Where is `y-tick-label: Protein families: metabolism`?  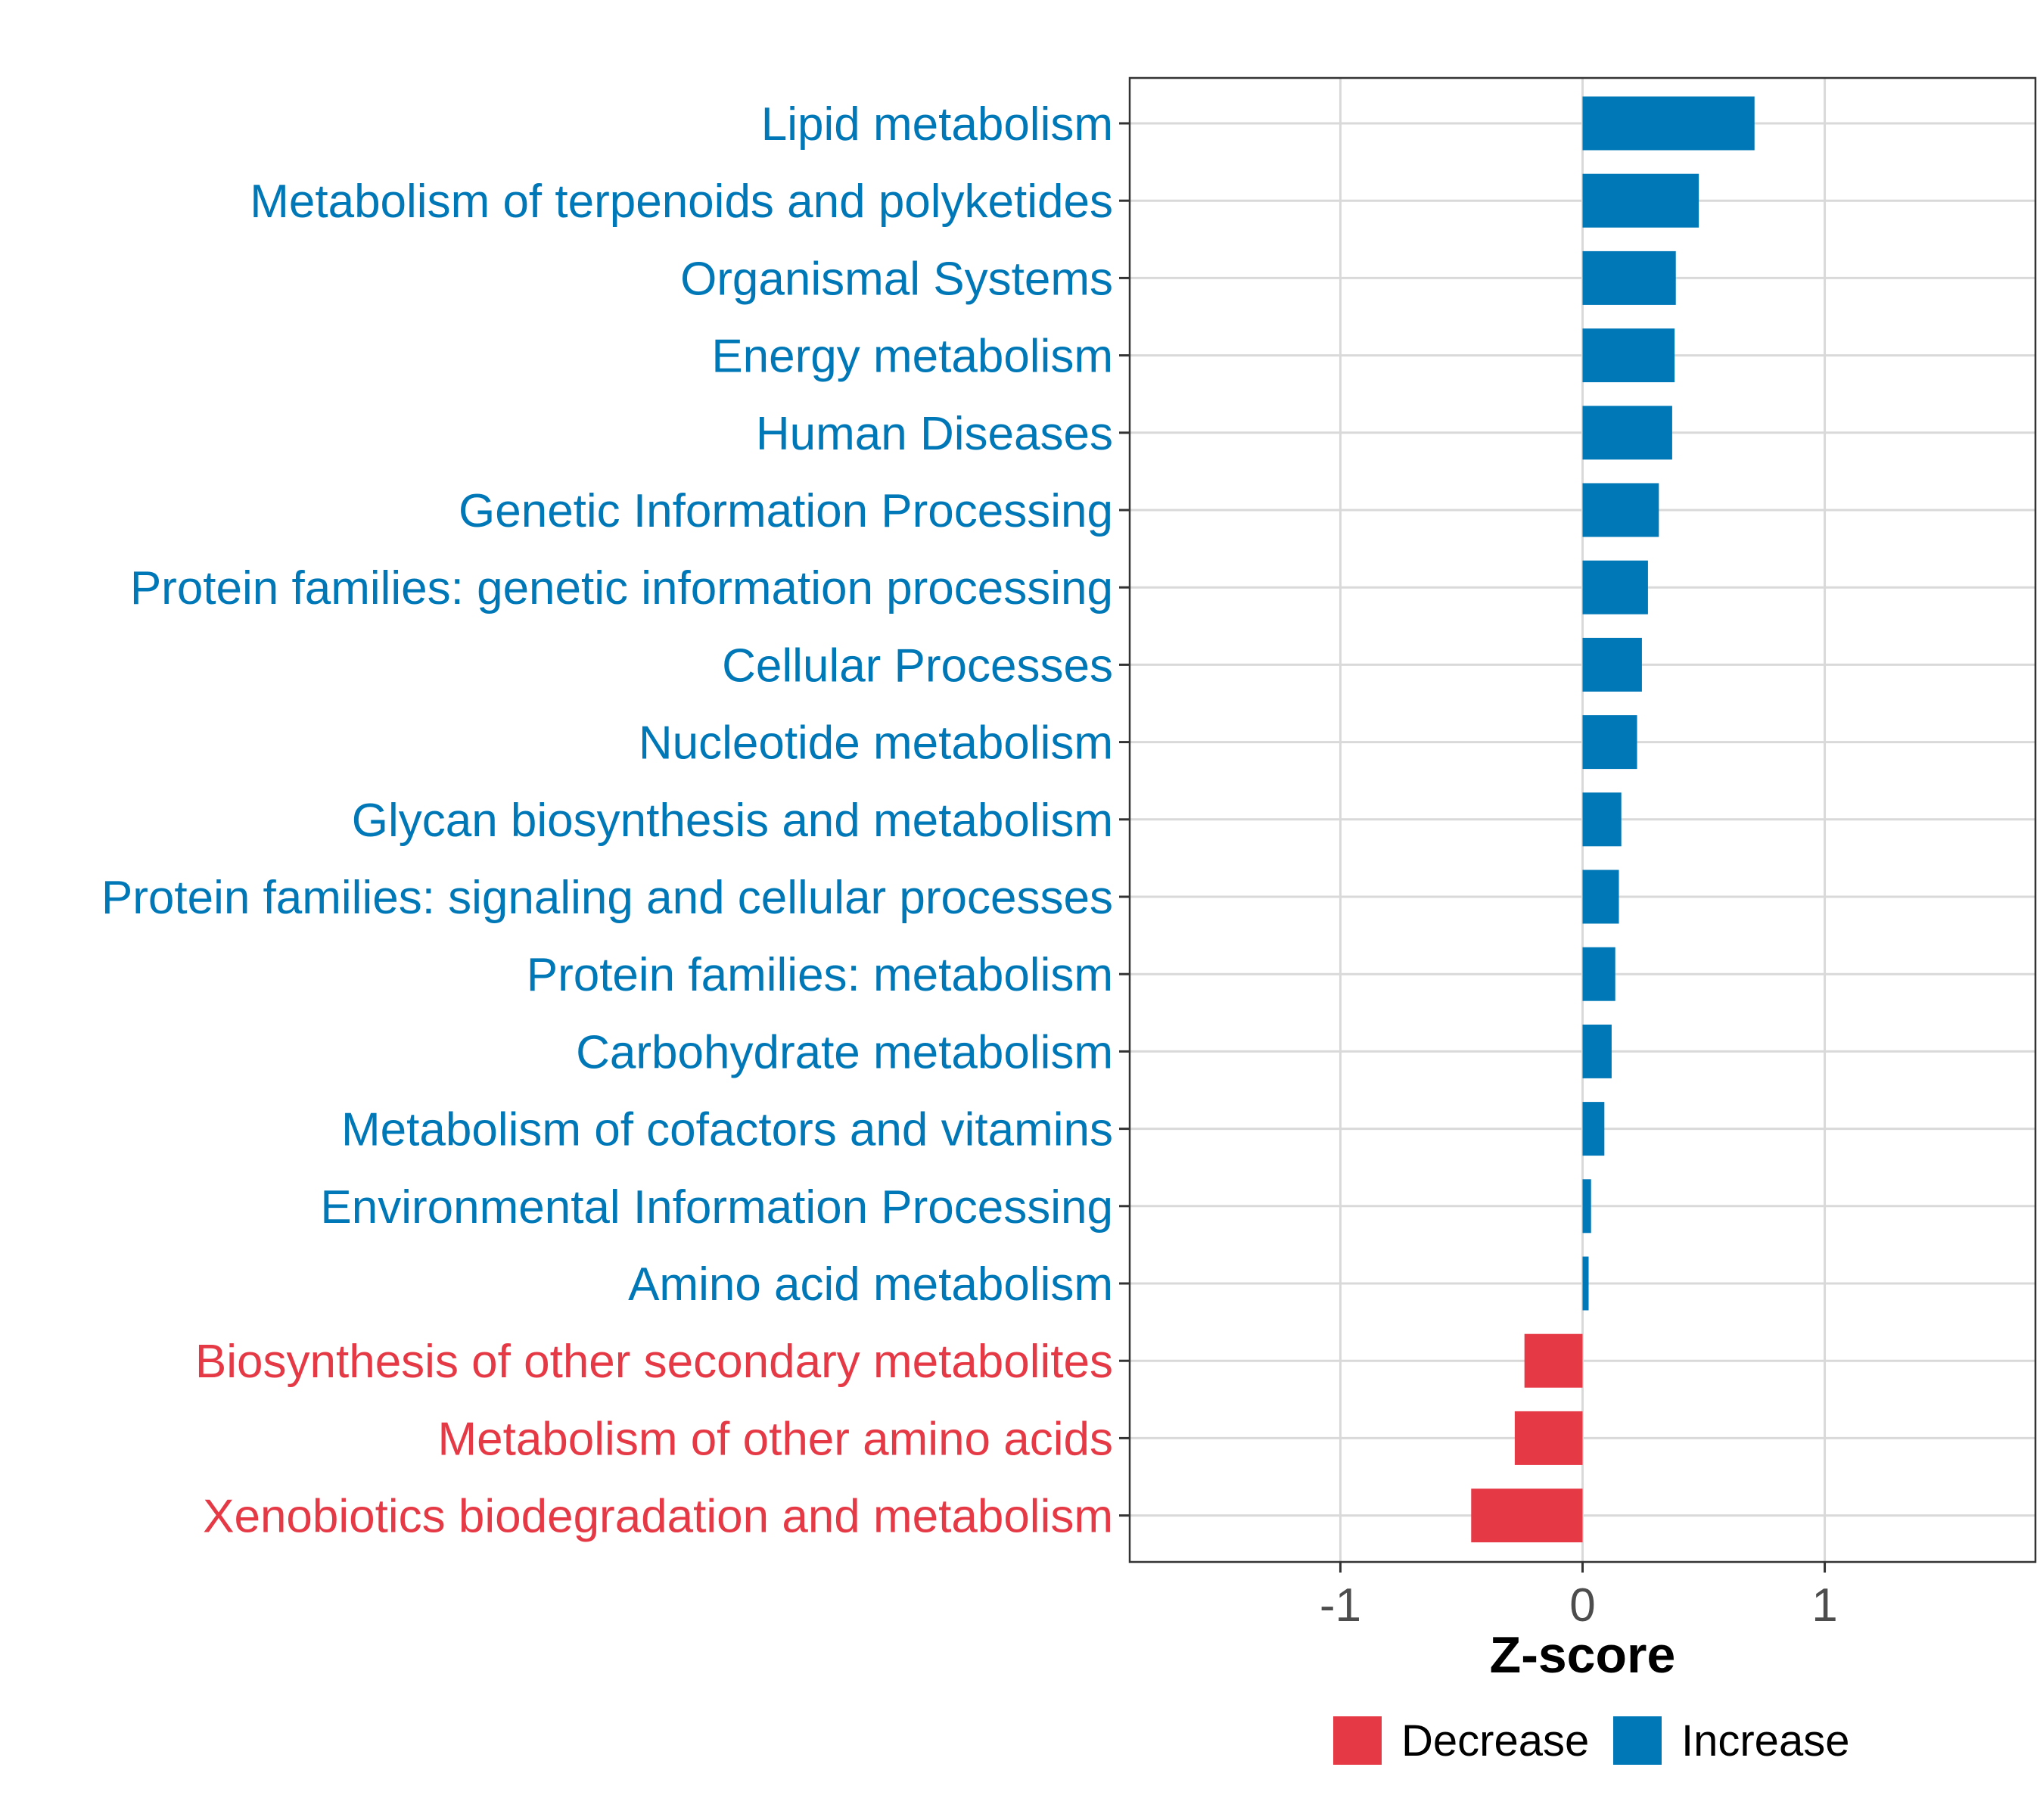
y-tick-label: Protein families: metabolism is located at coordinates (820, 975).